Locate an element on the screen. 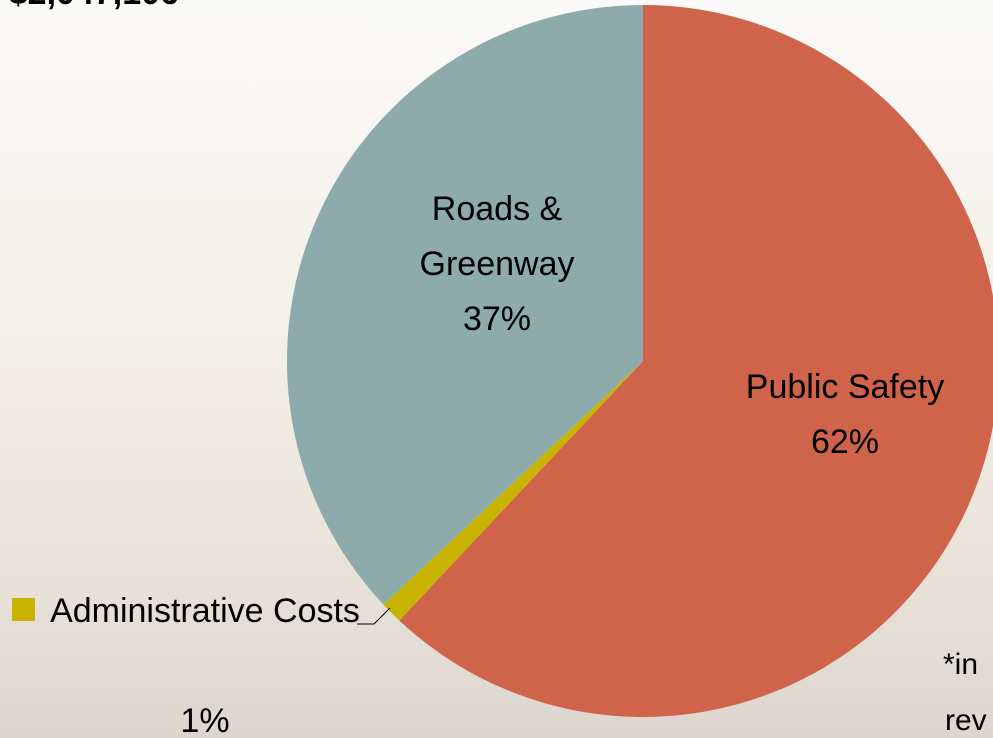 This screenshot has width=993, height=738. slice-value-label: 1% is located at coordinates (205, 720).